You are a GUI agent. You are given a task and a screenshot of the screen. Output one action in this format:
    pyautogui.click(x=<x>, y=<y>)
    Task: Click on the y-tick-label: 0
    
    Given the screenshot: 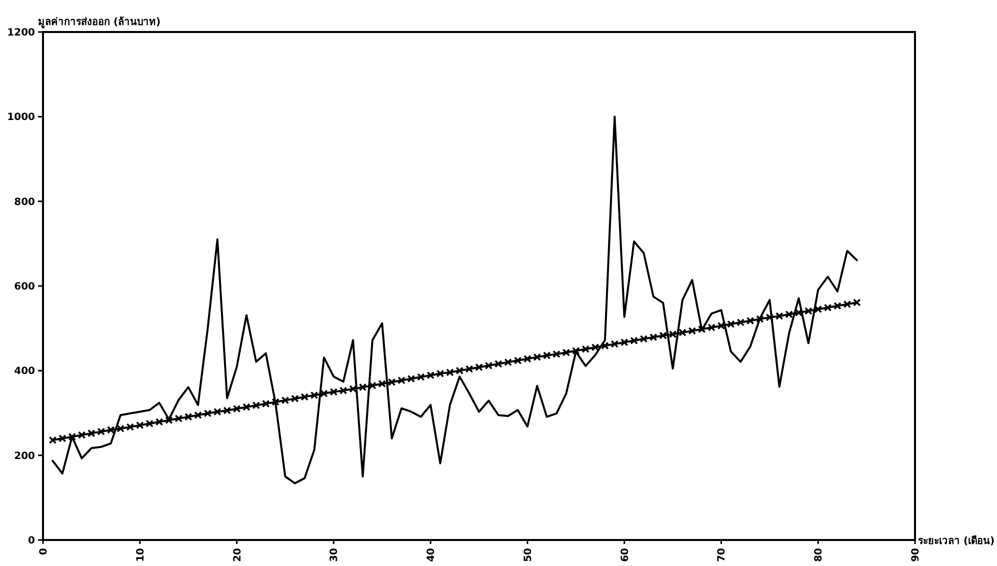 What is the action you would take?
    pyautogui.click(x=32, y=541)
    